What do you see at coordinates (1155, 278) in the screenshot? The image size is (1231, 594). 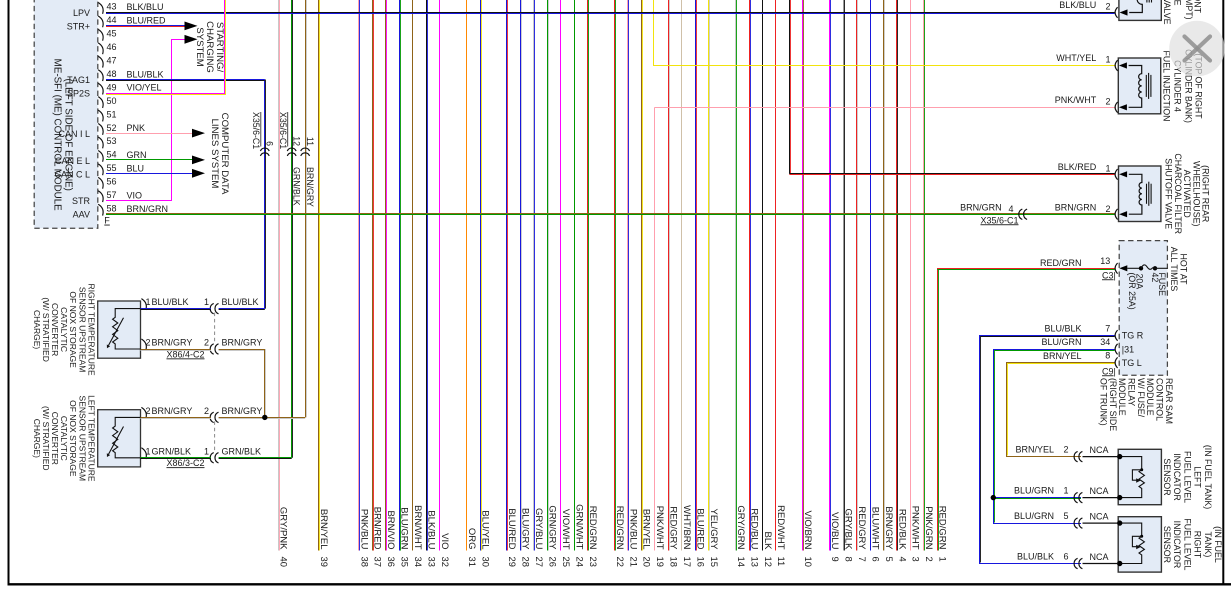 I see `svg-text: 42` at bounding box center [1155, 278].